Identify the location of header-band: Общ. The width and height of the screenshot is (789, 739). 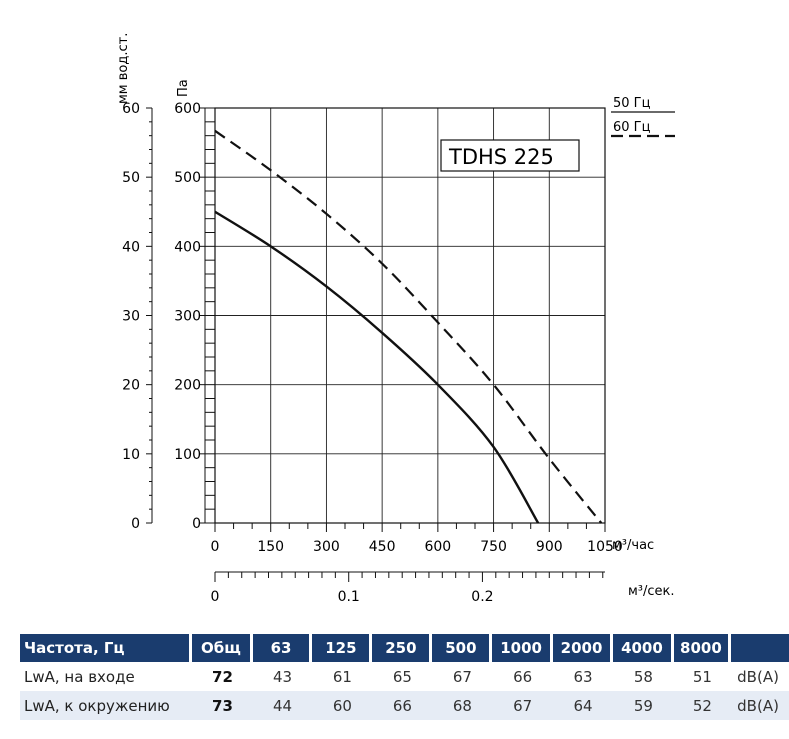
(222, 648).